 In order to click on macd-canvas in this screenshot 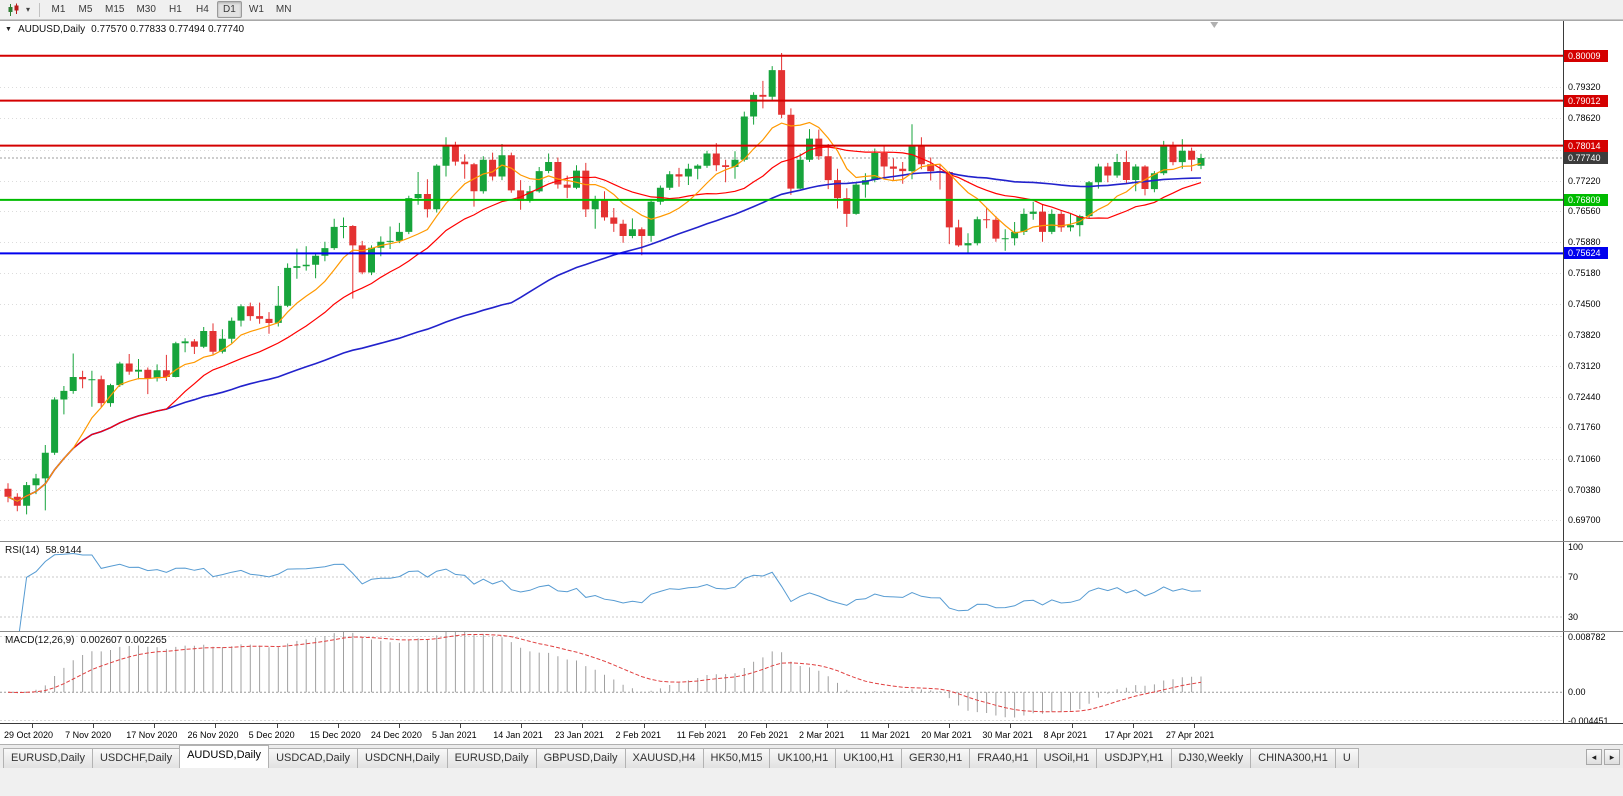, I will do `click(781, 678)`.